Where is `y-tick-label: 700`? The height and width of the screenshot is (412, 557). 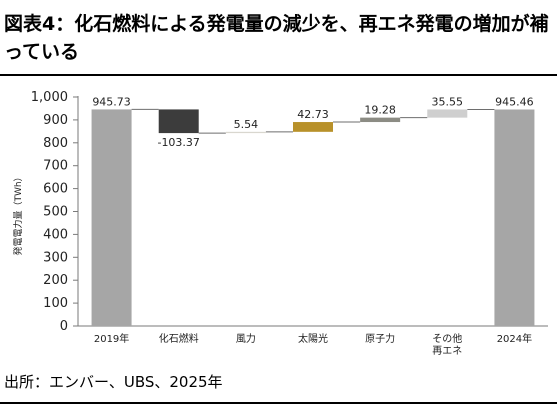
y-tick-label: 700 is located at coordinates (55, 166).